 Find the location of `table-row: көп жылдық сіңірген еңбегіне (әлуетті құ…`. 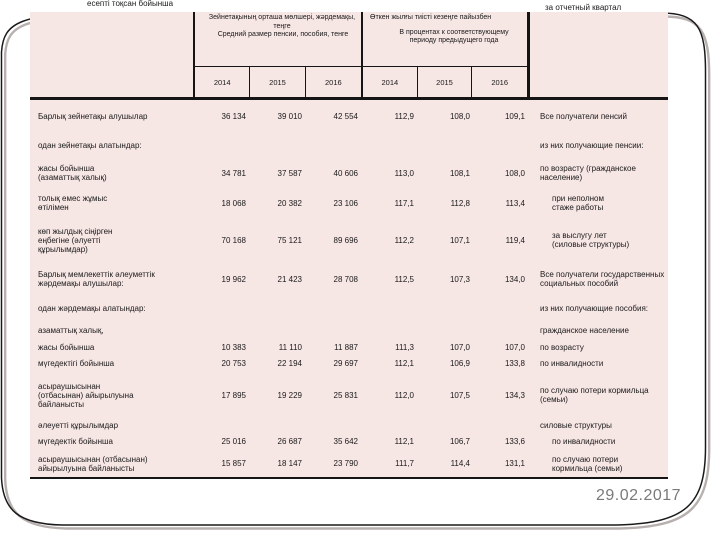

table-row: көп жылдық сіңірген еңбегіне (әлуетті құ… is located at coordinates (349, 240).